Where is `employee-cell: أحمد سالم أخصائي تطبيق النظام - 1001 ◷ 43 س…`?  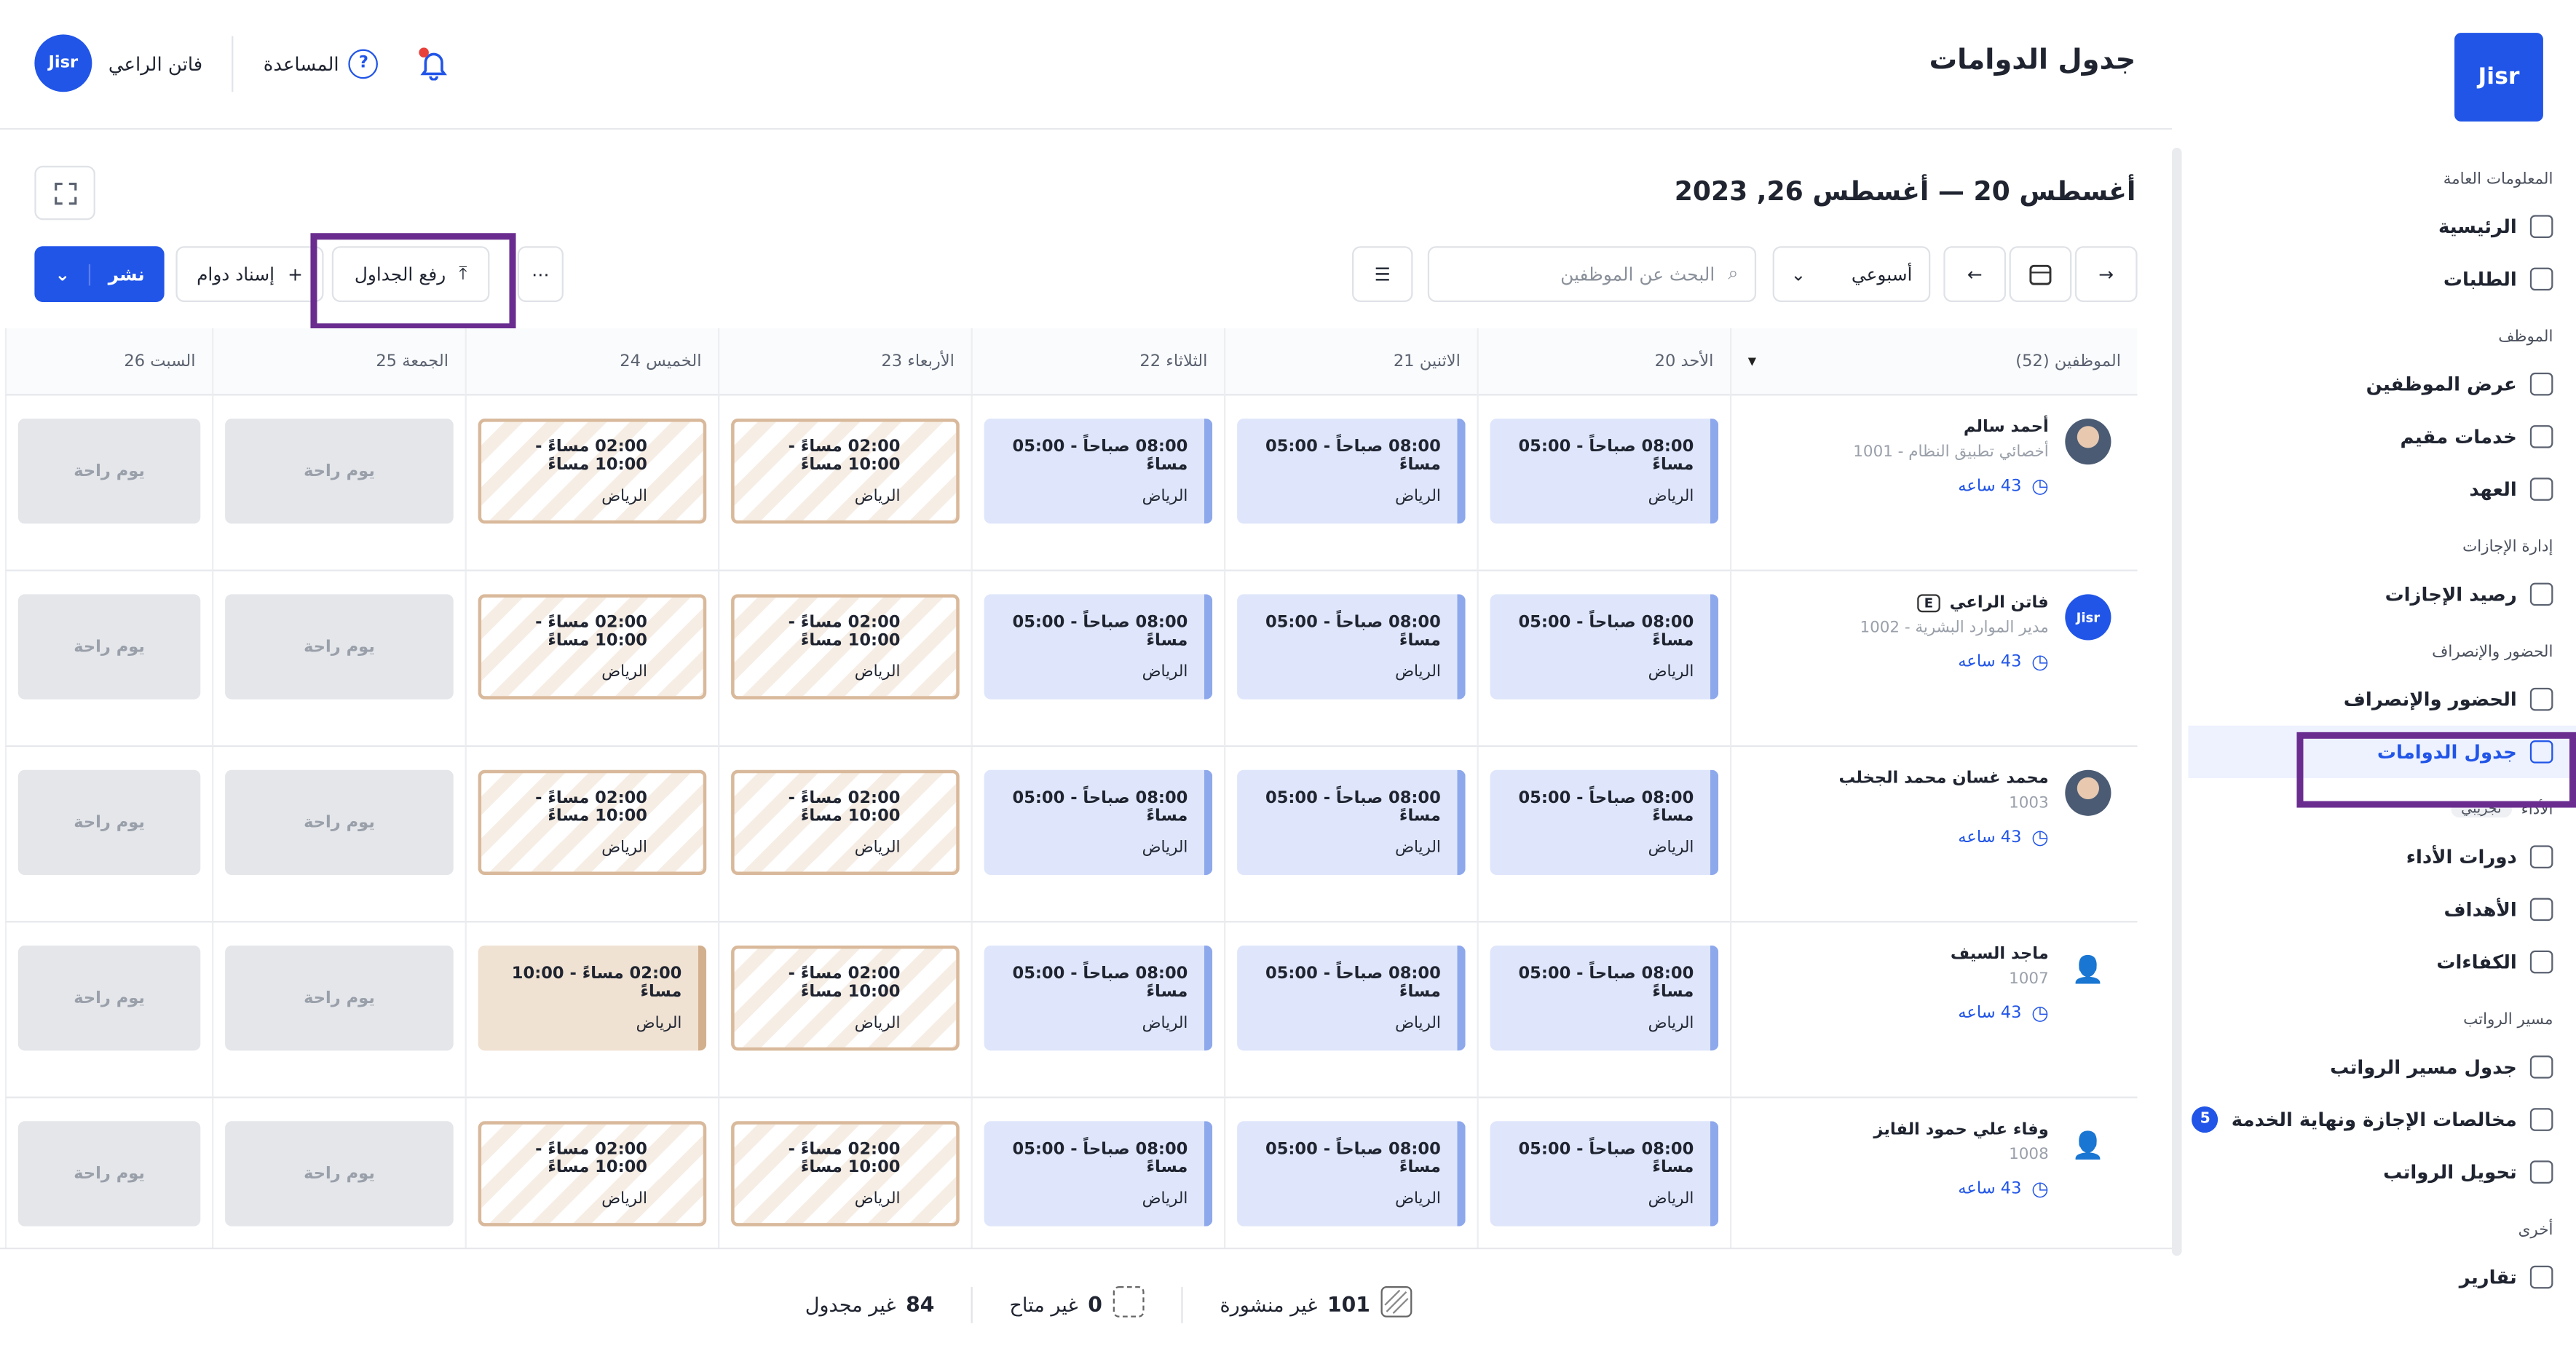
employee-cell: أحمد سالم أخصائي تطبيق النظام - 1001 ◷ 43 س… is located at coordinates (1934, 483).